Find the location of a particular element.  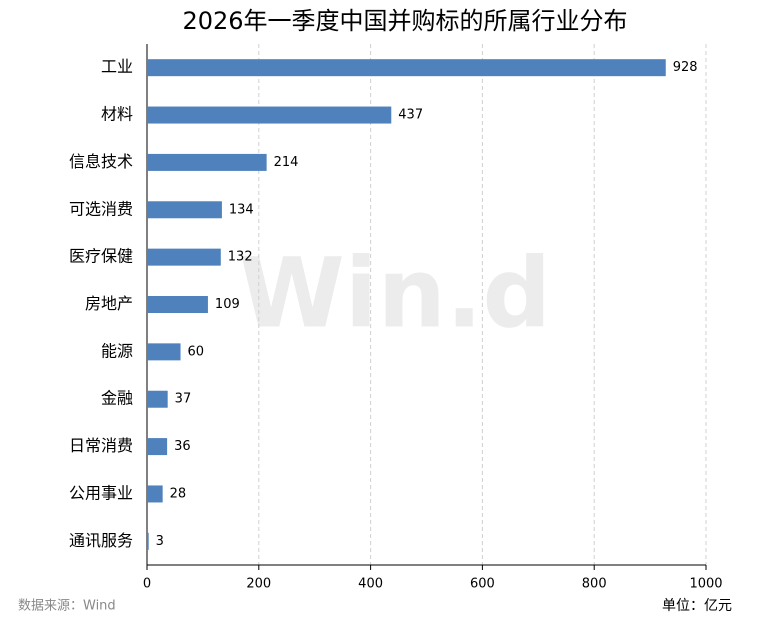

y-tick-label: 材料 is located at coordinates (117, 114).